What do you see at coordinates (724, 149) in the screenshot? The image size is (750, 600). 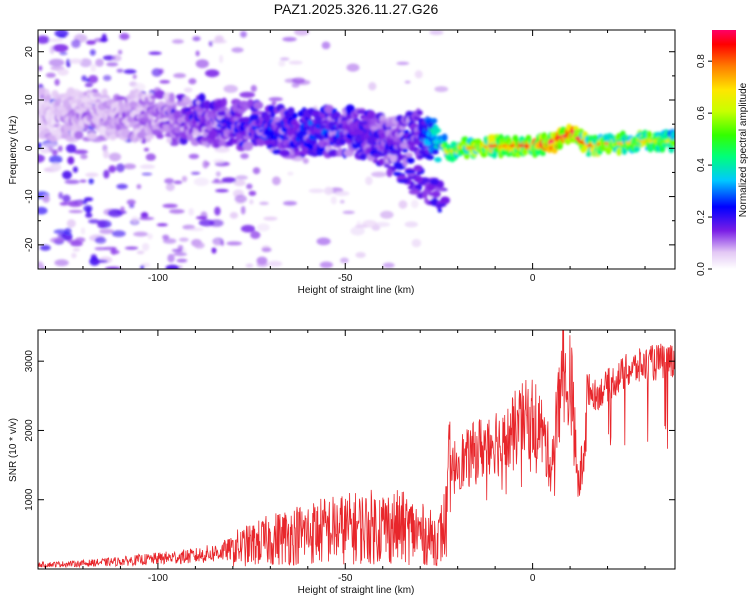 I see `colorbar-gradient` at bounding box center [724, 149].